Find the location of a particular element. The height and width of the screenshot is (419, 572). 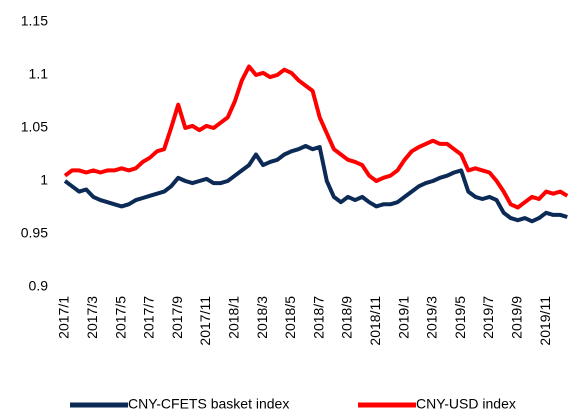

x-tick-label: 2019/3 is located at coordinates (432, 317).